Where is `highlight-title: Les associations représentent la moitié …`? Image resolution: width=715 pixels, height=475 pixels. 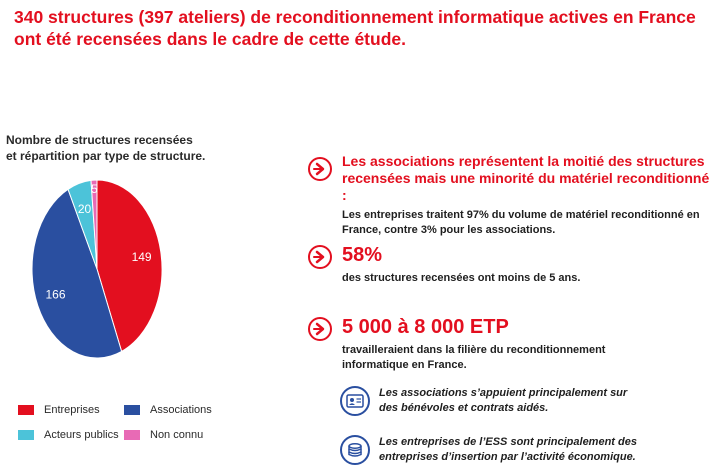 highlight-title: Les associations représentent la moitié … is located at coordinates (527, 178).